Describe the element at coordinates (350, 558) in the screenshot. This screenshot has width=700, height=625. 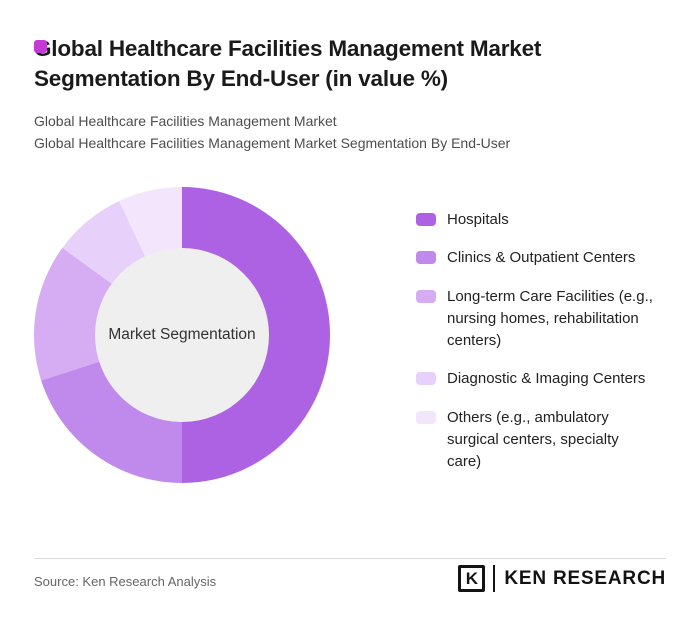
I see `footer-divider` at that location.